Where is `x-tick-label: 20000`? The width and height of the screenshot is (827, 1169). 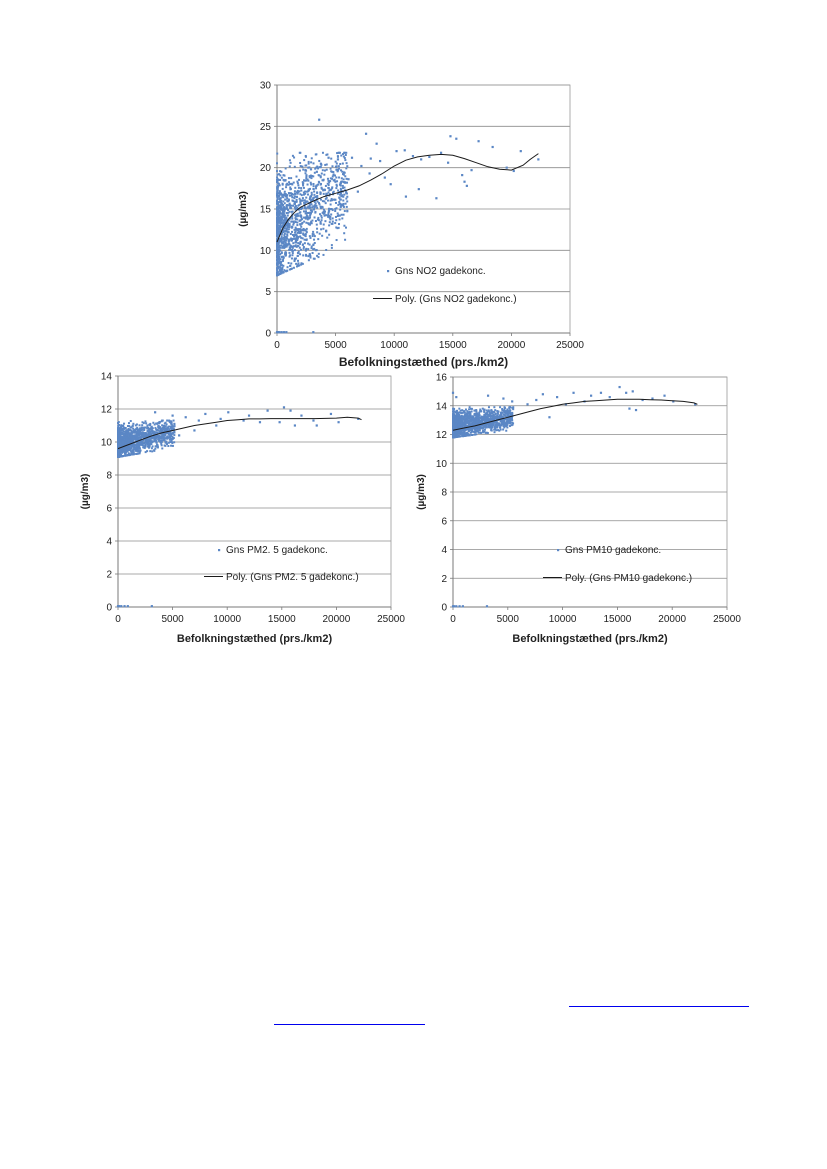 x-tick-label: 20000 is located at coordinates (336, 619).